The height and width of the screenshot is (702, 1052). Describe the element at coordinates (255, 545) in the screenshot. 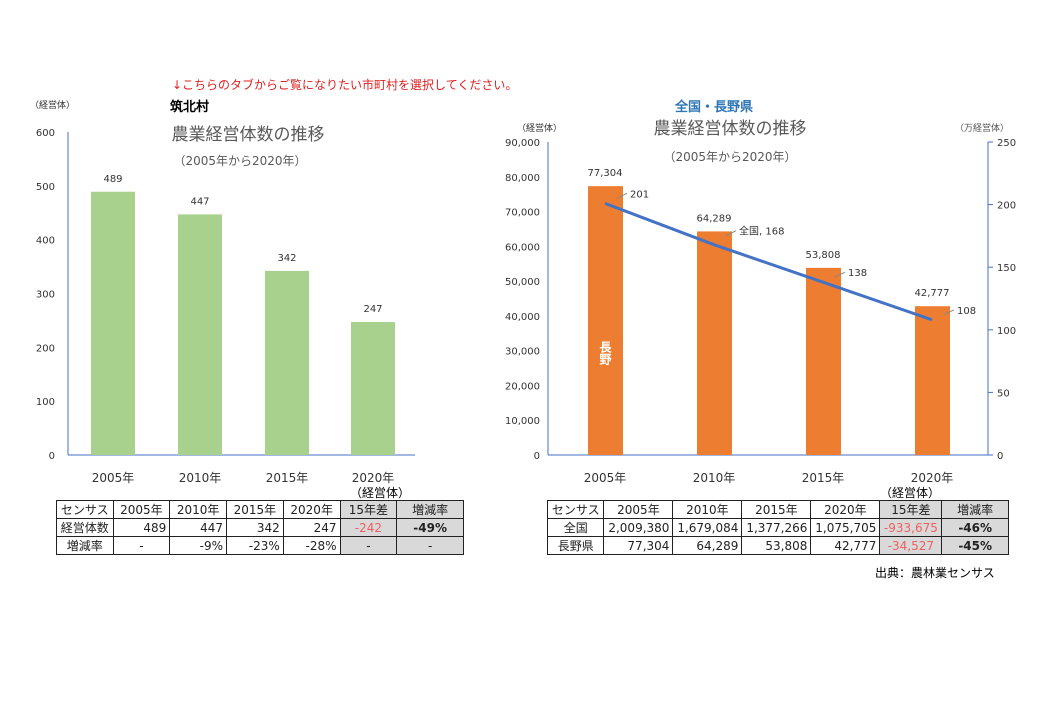

I see `table-cell: -23%` at that location.